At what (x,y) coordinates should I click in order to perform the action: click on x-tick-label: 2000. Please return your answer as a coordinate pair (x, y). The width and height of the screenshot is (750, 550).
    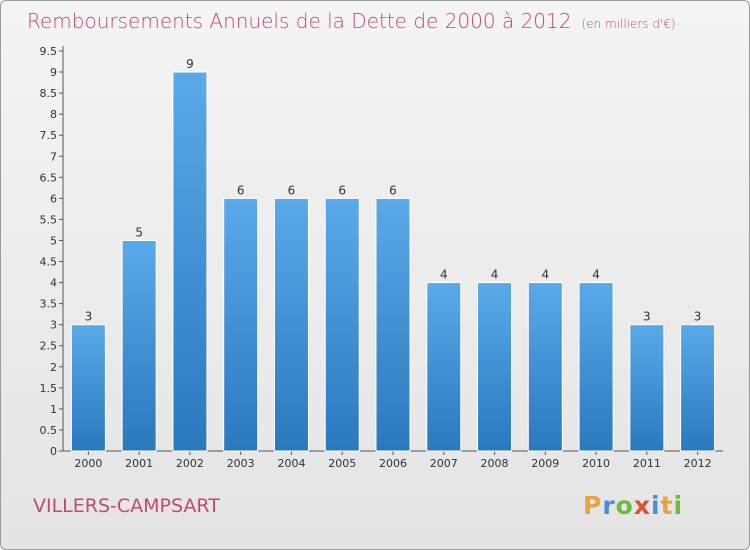
    Looking at the image, I should click on (88, 463).